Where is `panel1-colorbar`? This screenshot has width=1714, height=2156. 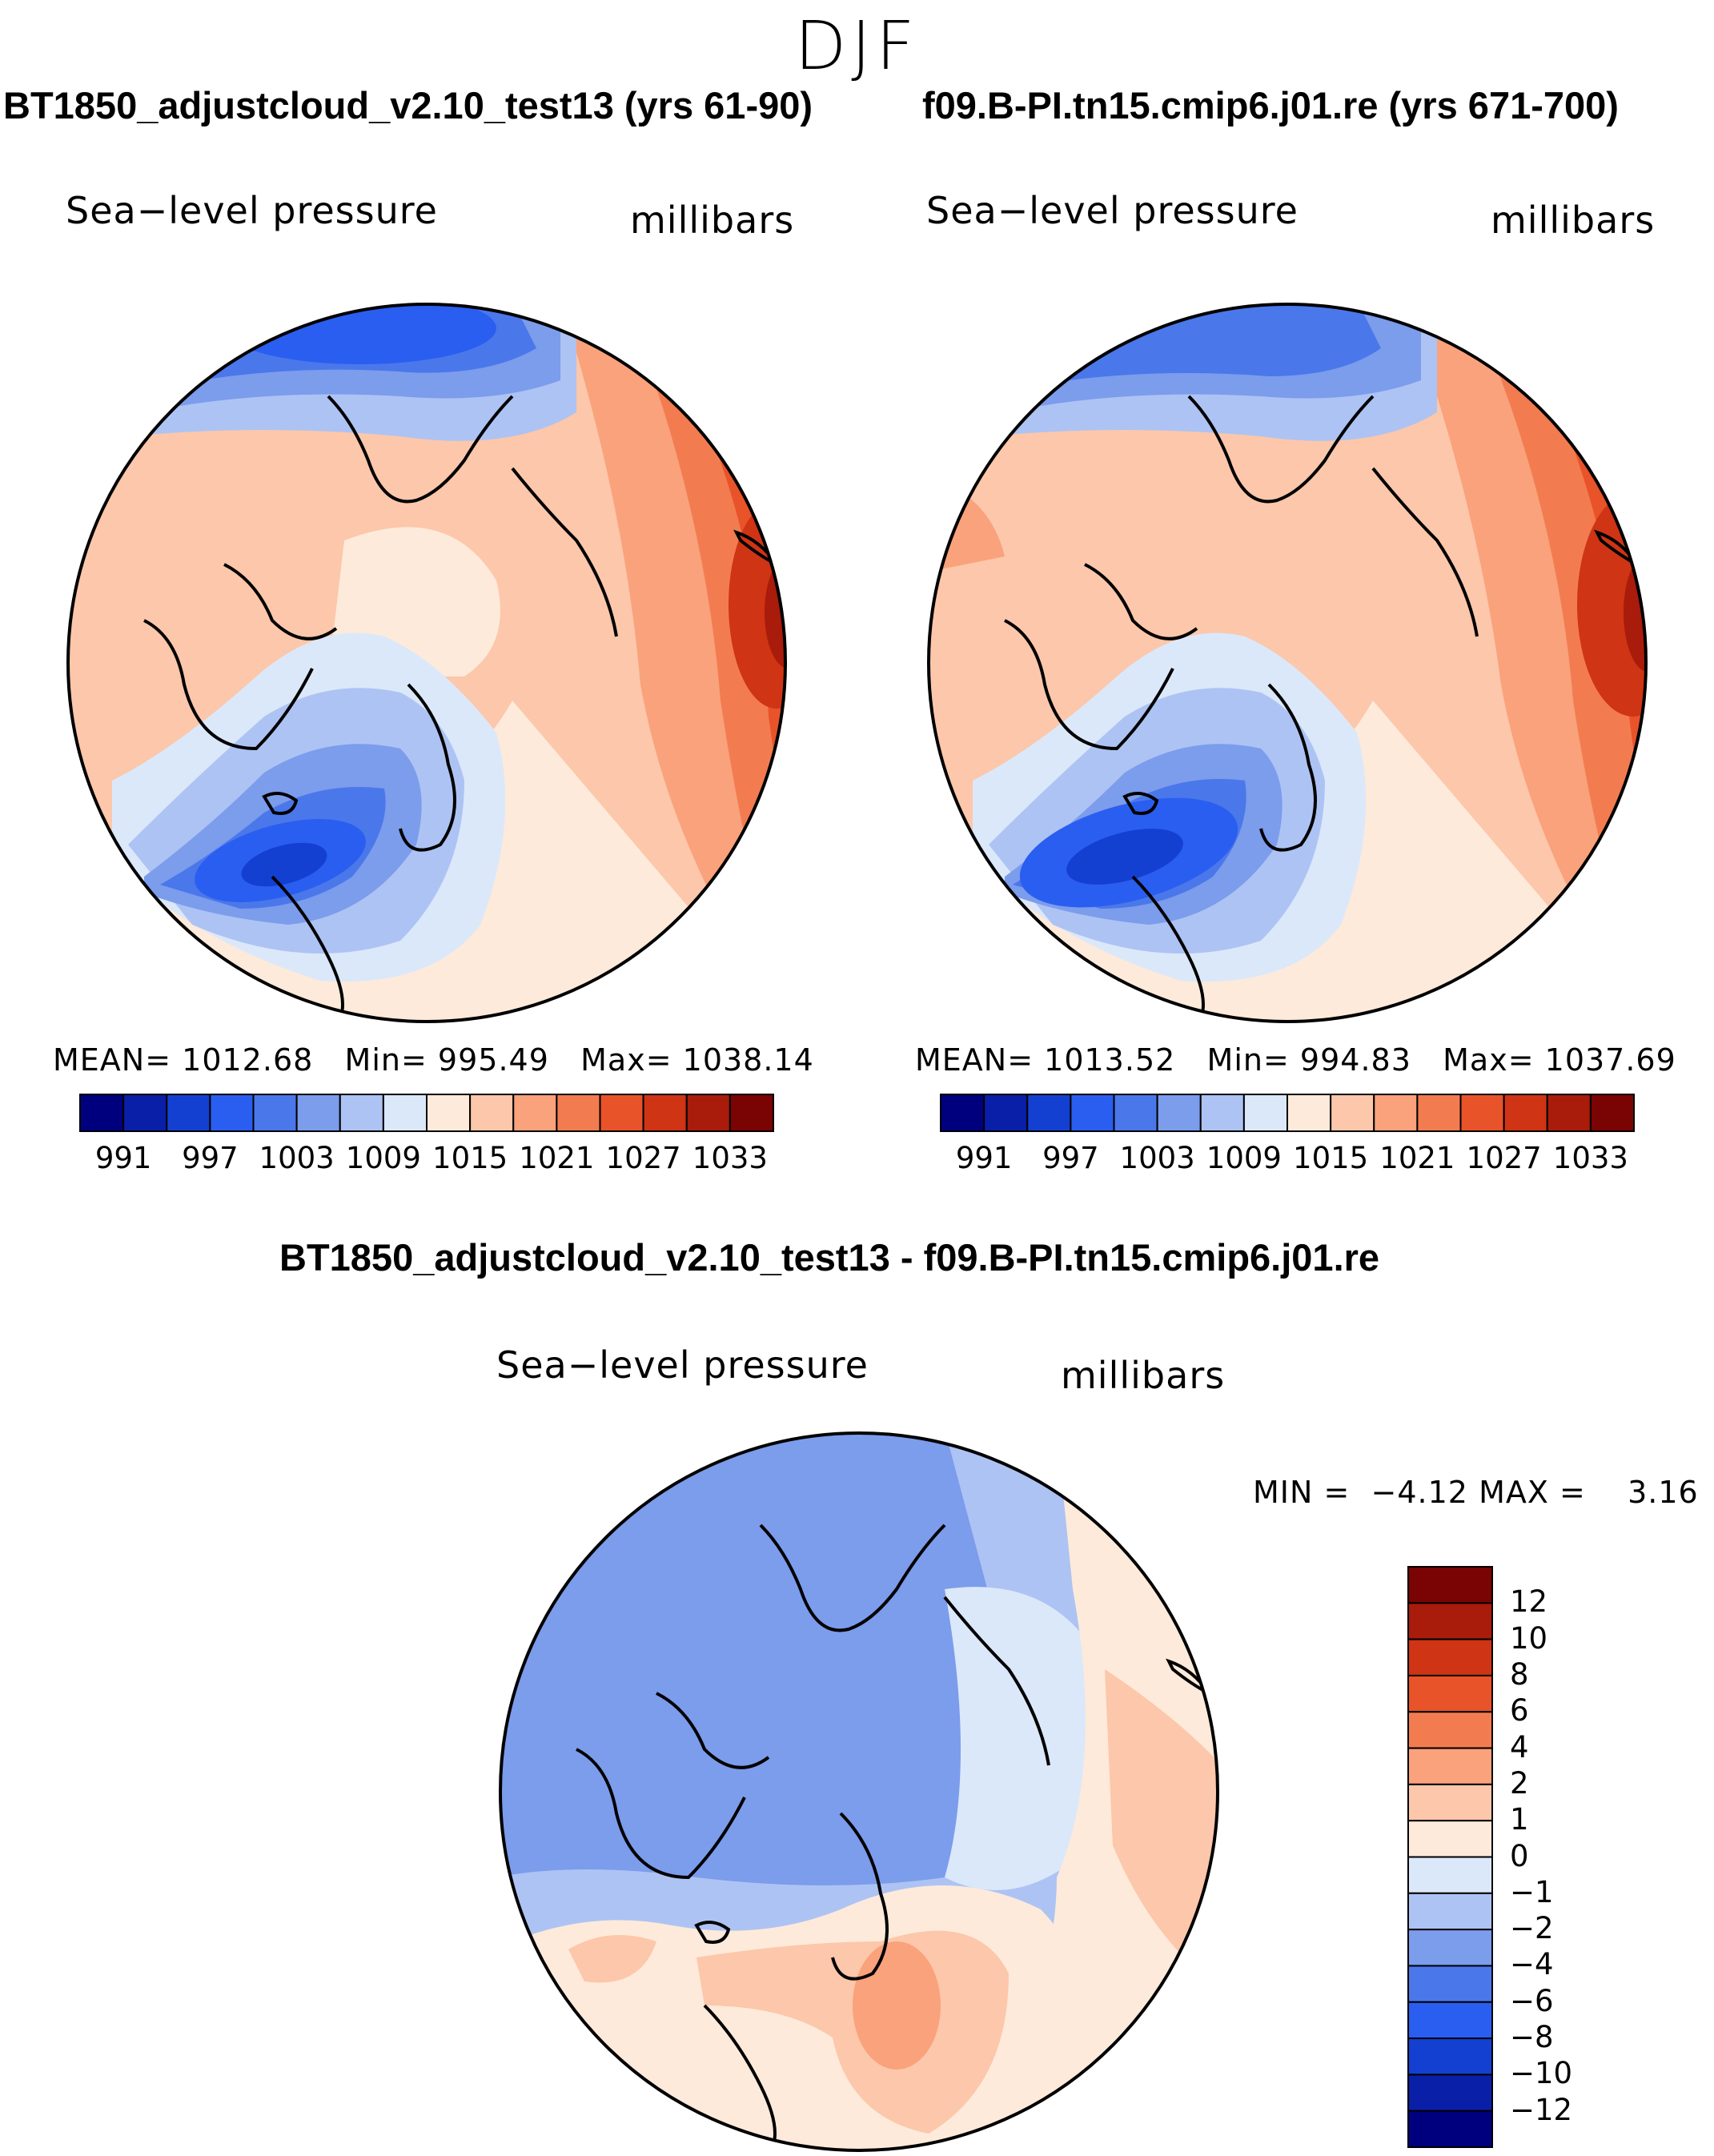 panel1-colorbar is located at coordinates (426, 1113).